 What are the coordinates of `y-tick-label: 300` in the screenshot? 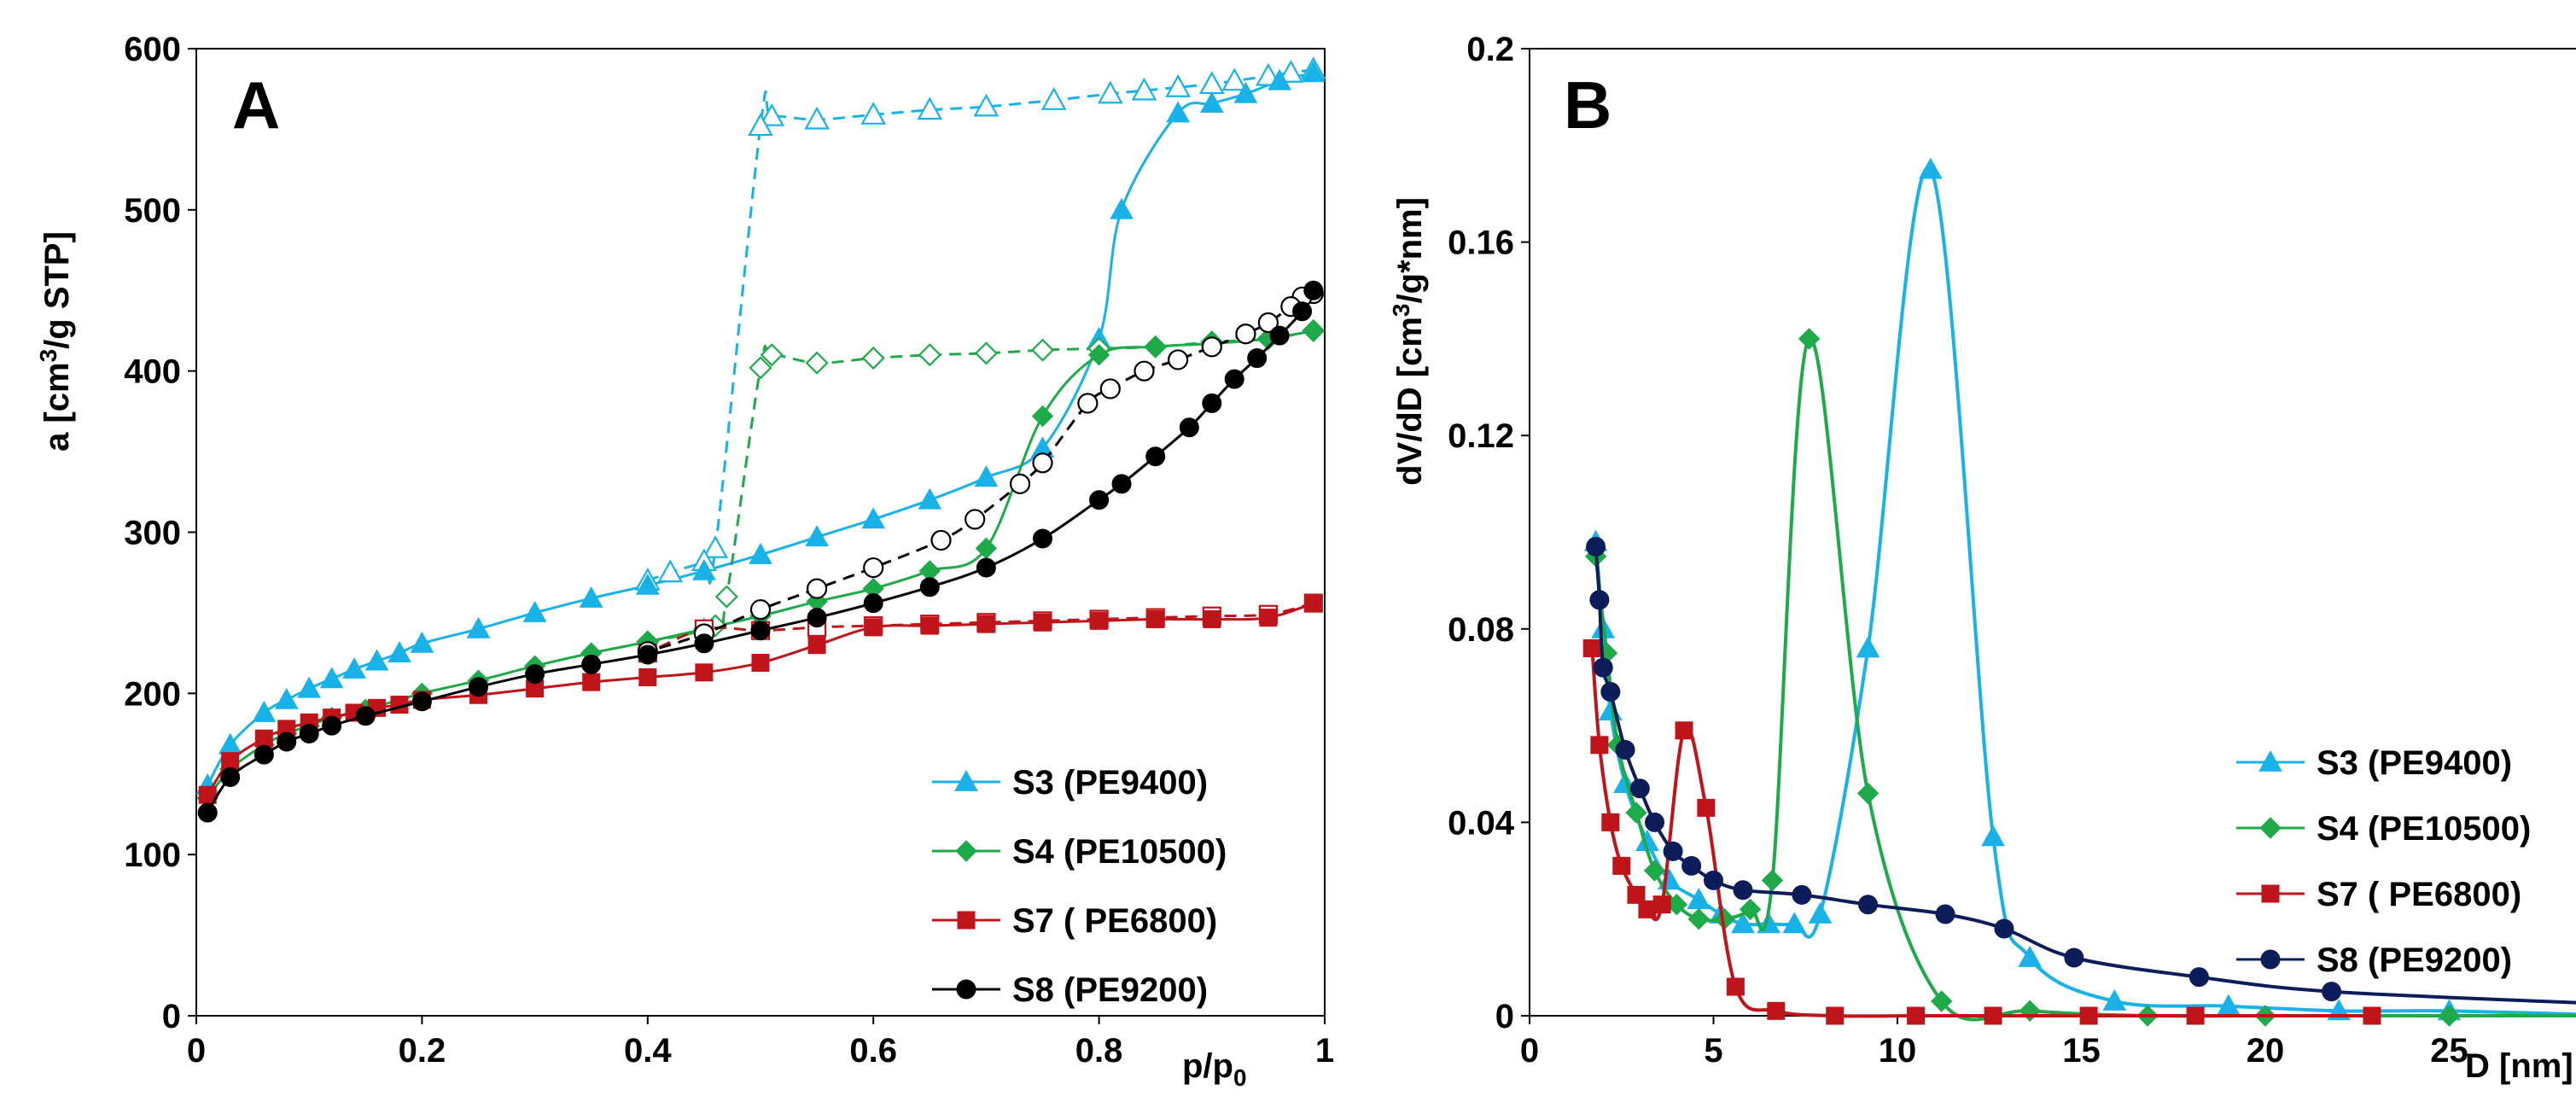 It's located at (152, 533).